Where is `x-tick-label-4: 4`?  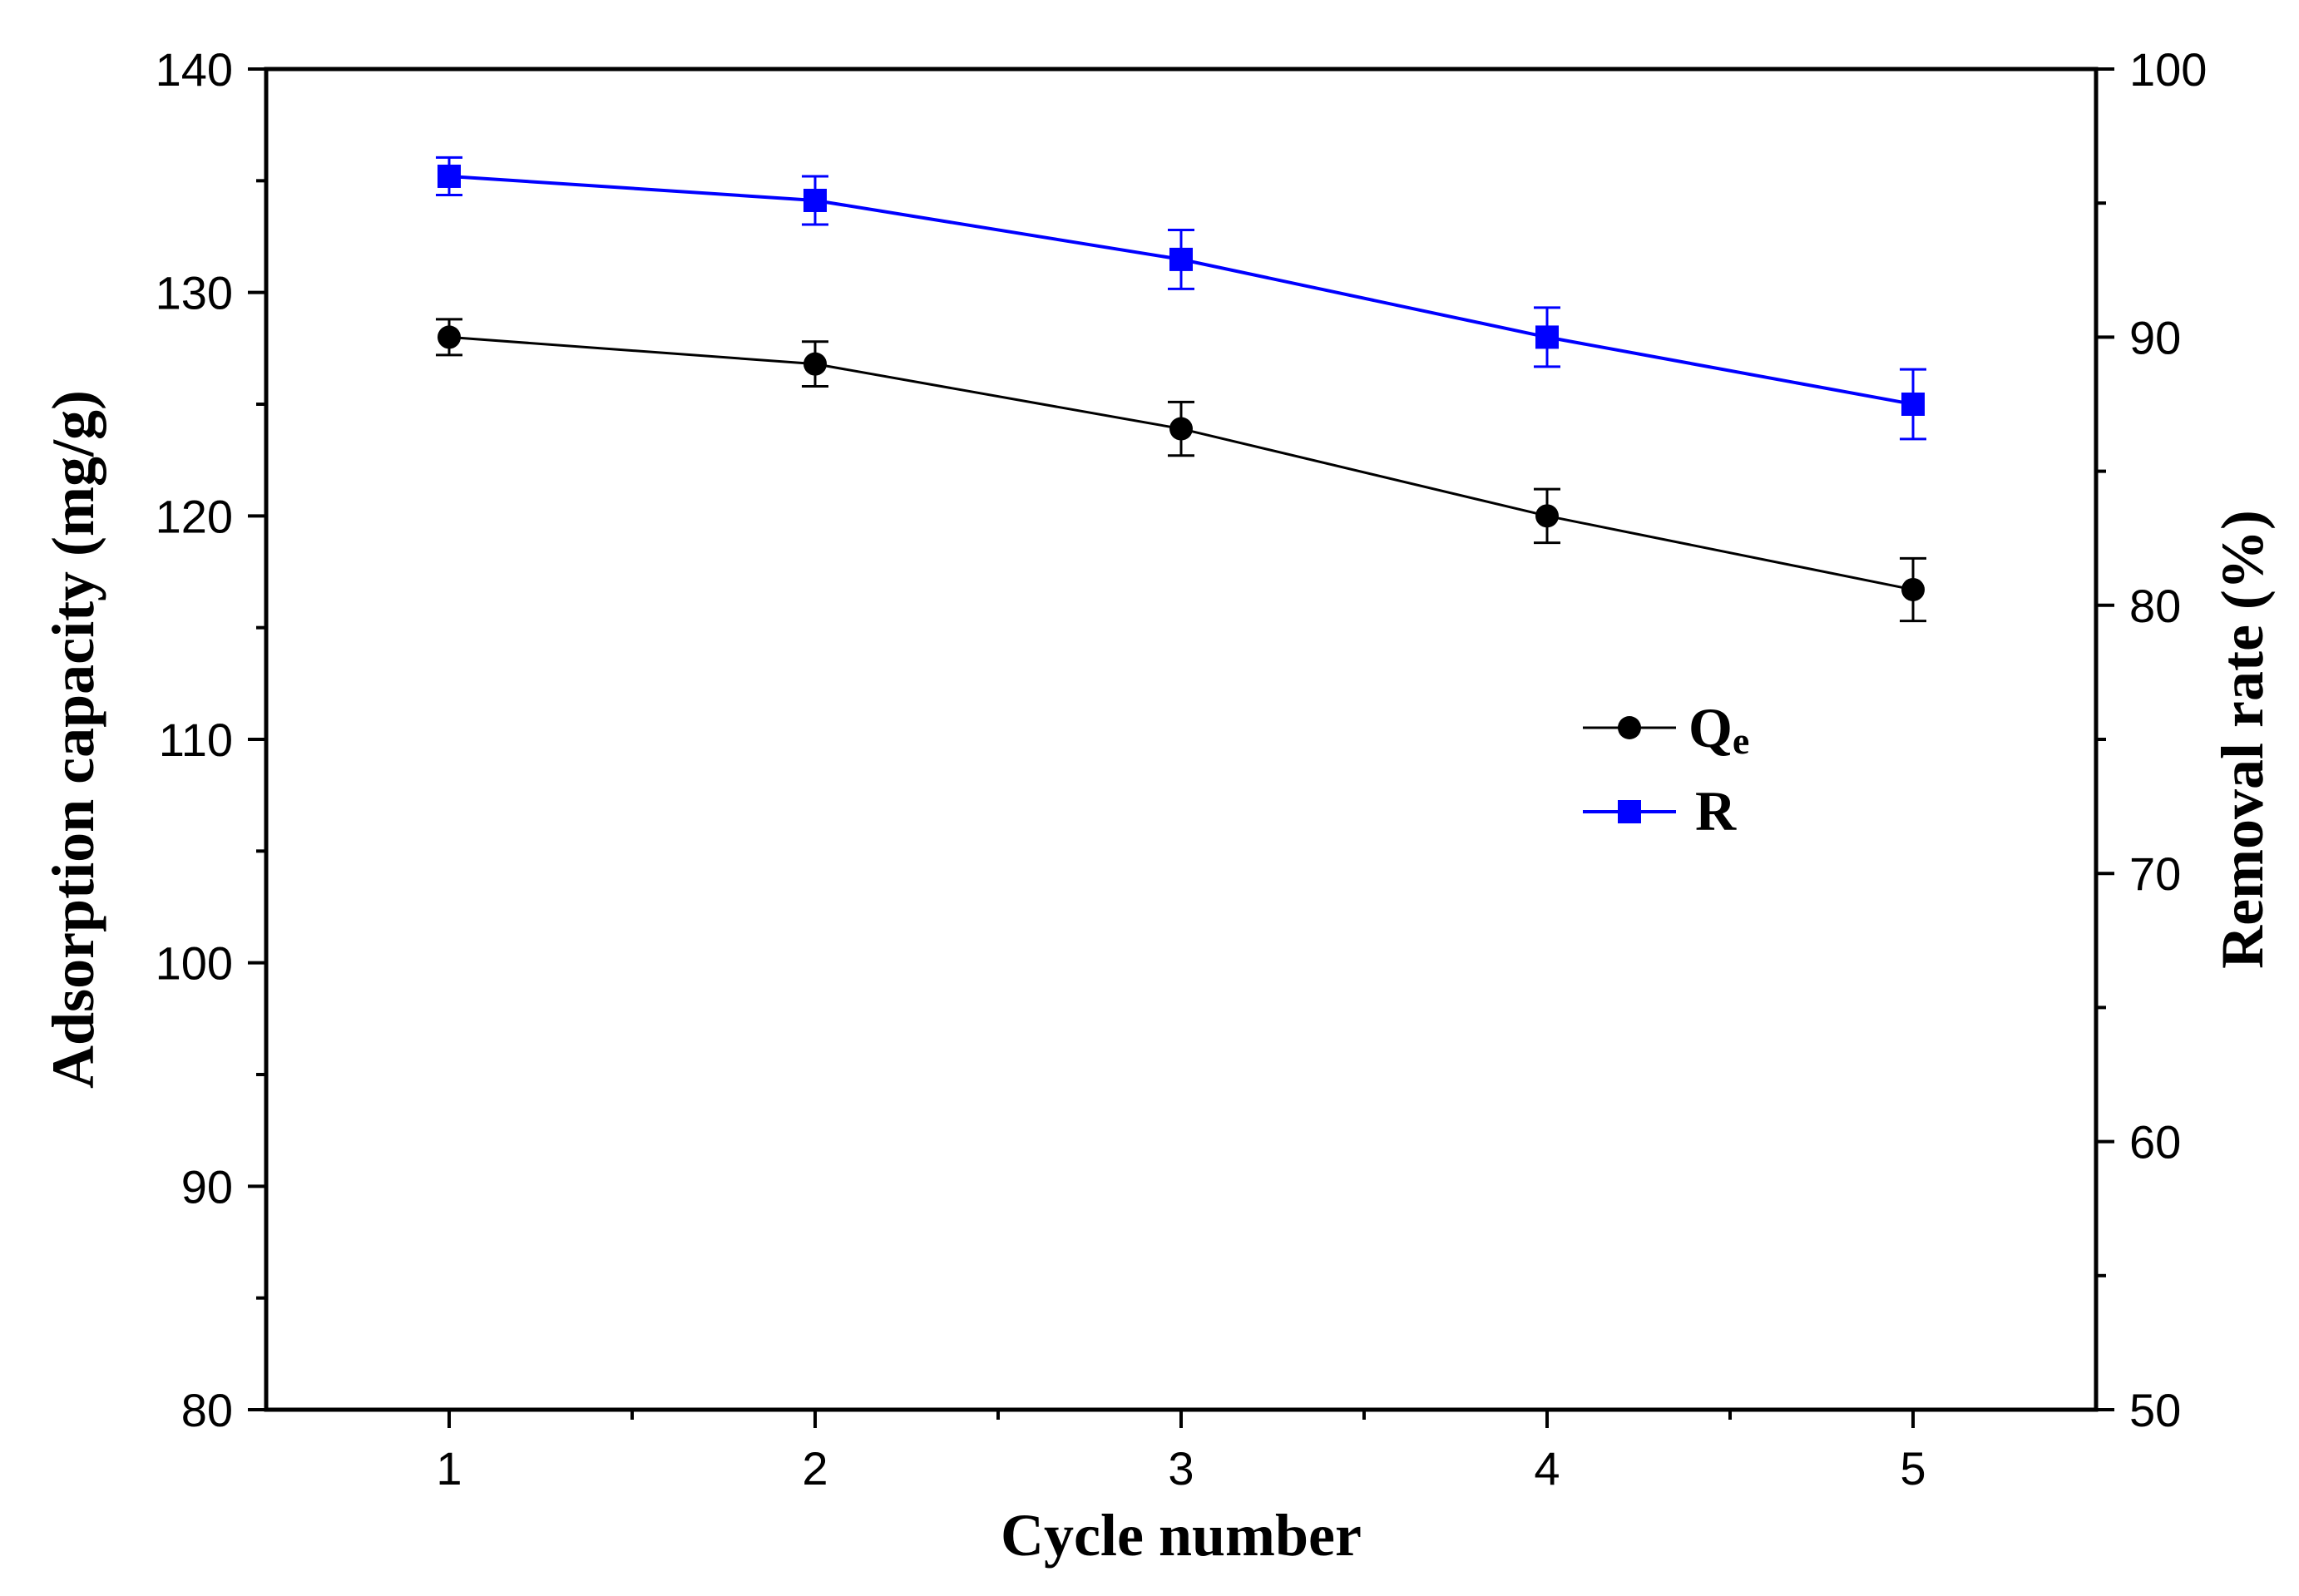 x-tick-label-4: 4 is located at coordinates (1547, 1468).